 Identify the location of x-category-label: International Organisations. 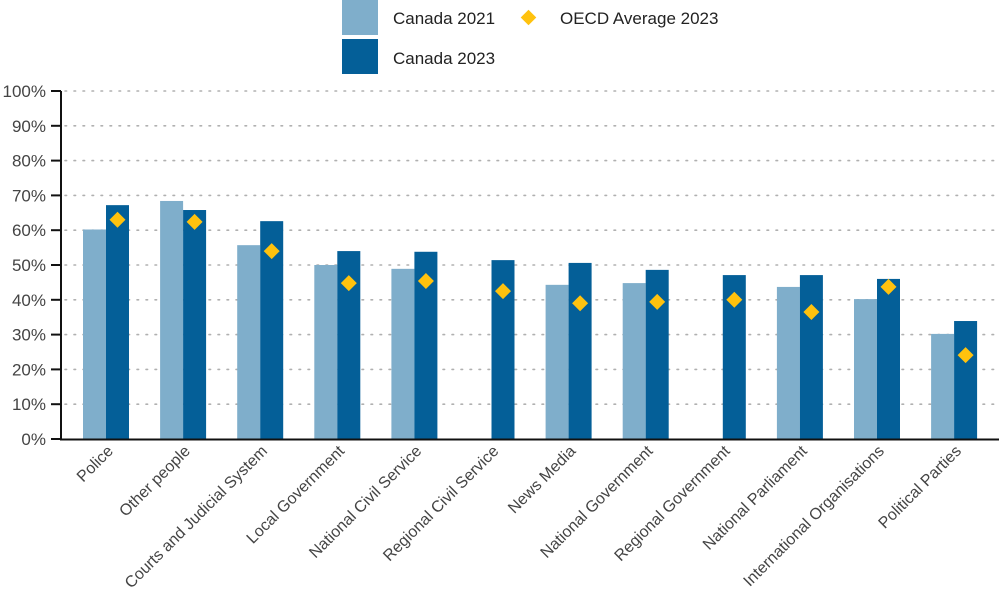
(814, 516).